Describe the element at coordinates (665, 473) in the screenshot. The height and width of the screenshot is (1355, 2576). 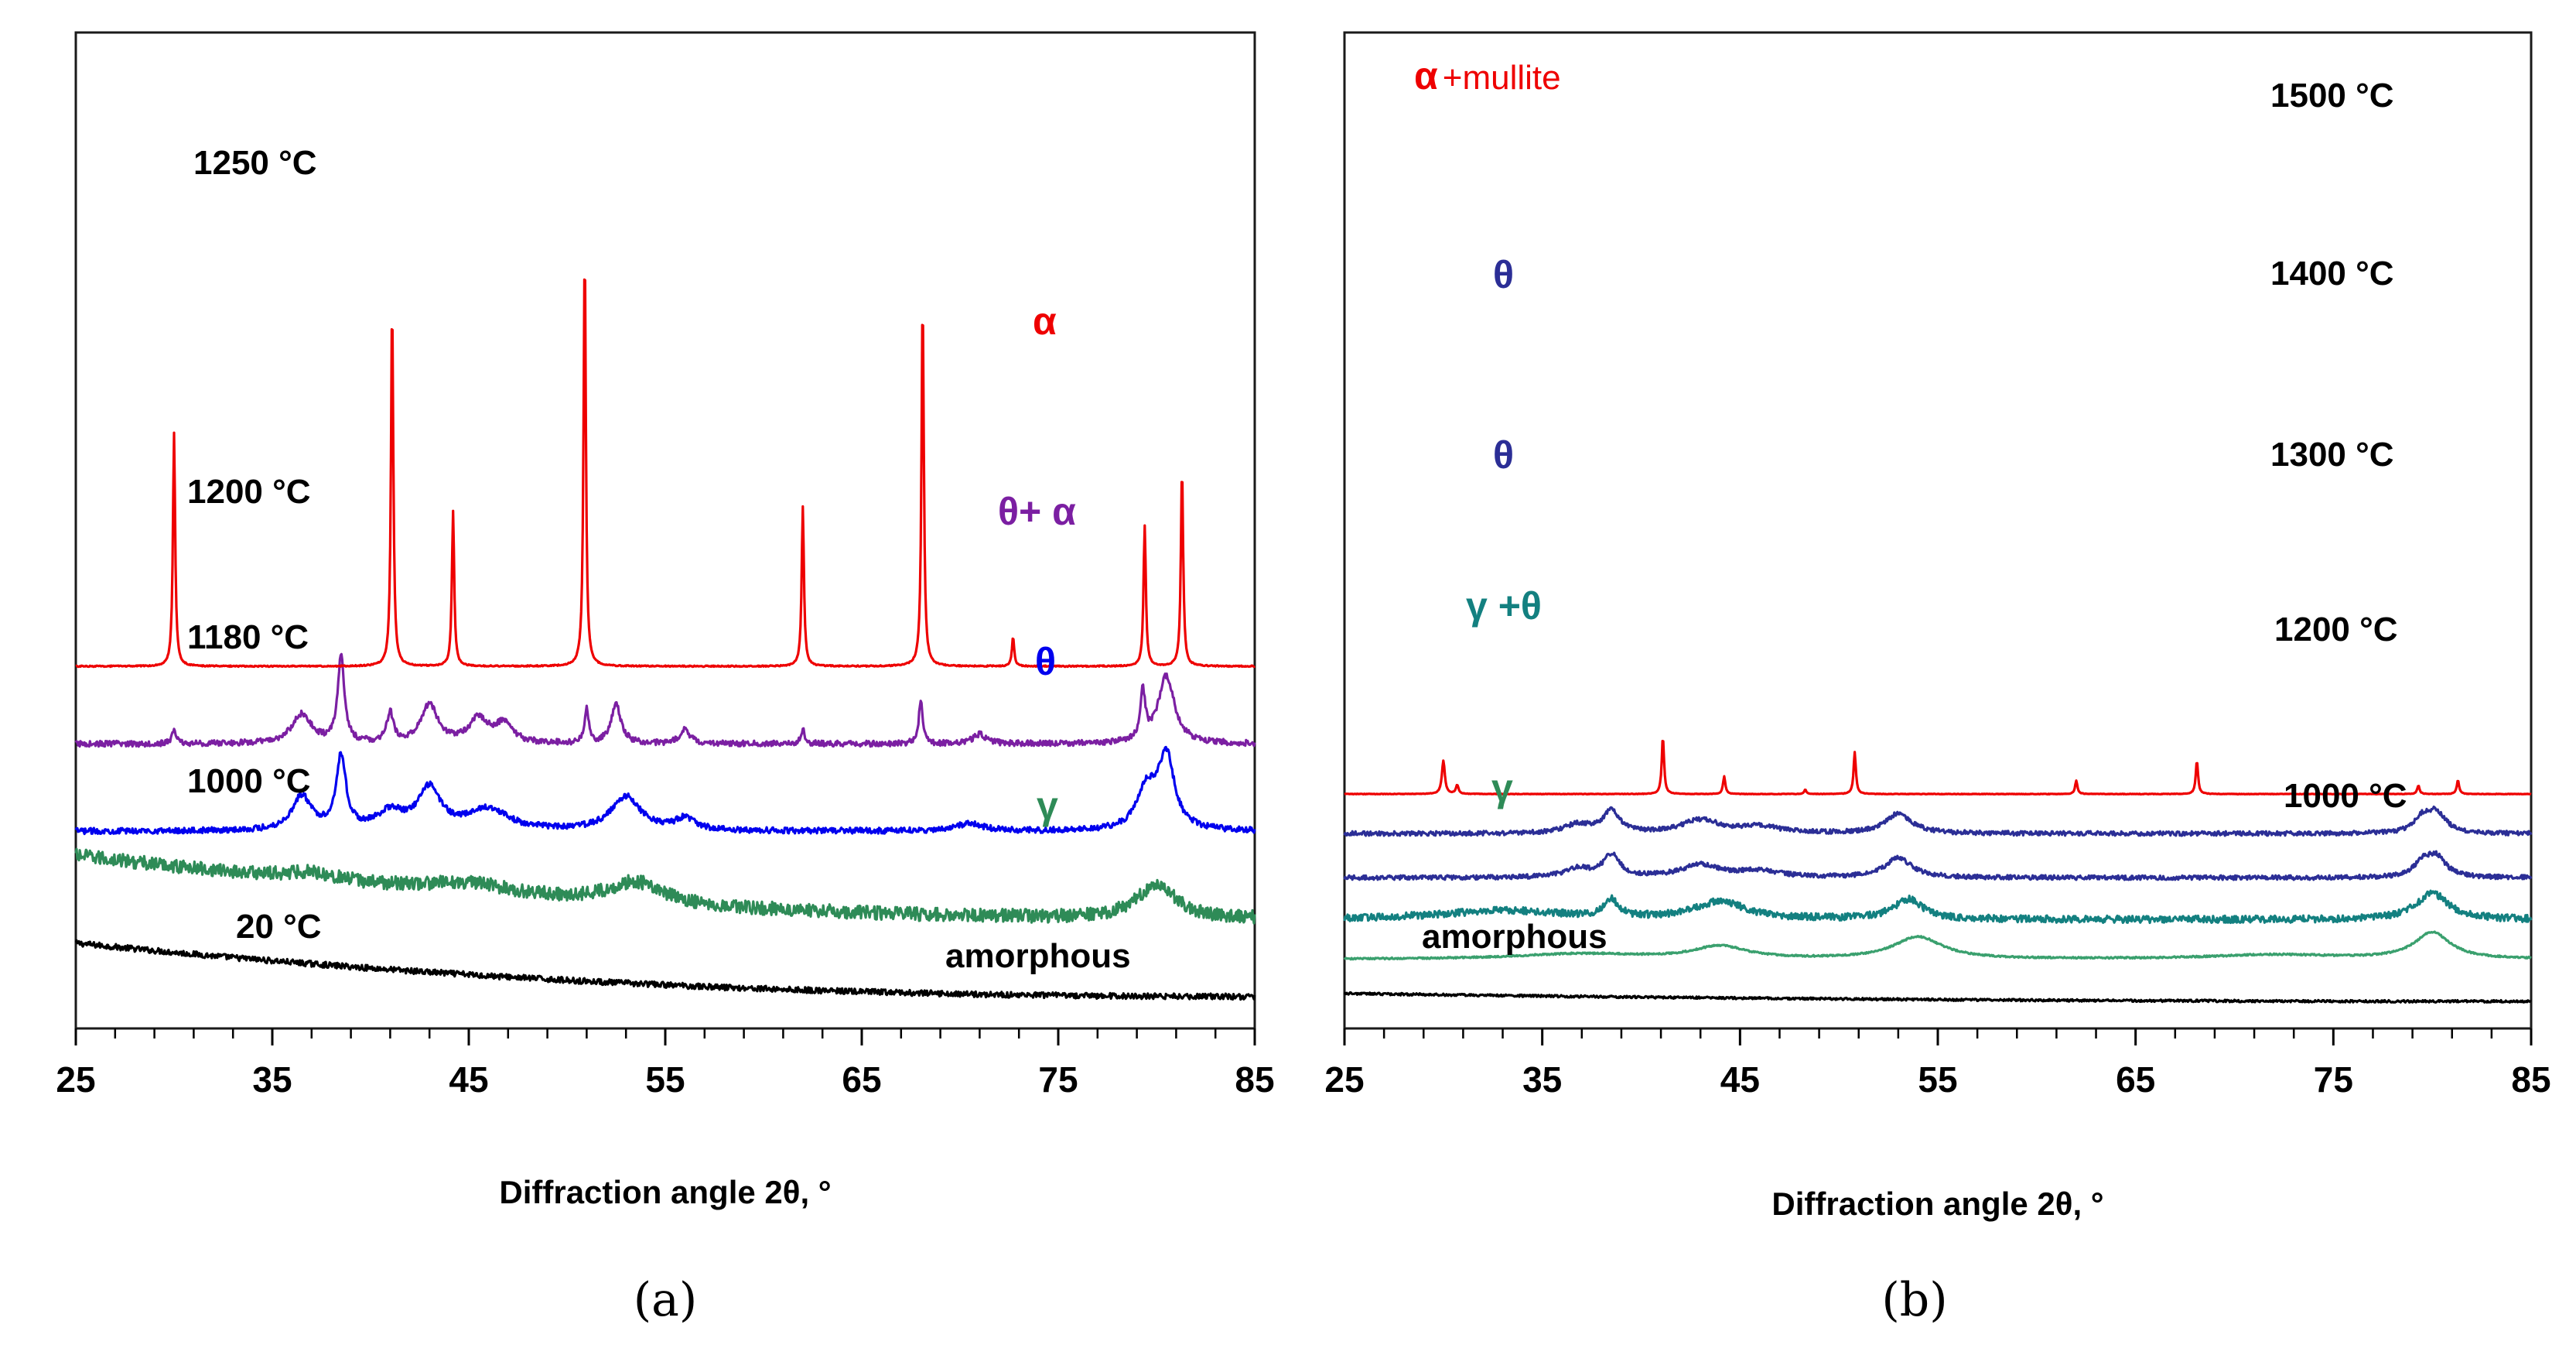
I see `panel-a-trace-1250-c` at that location.